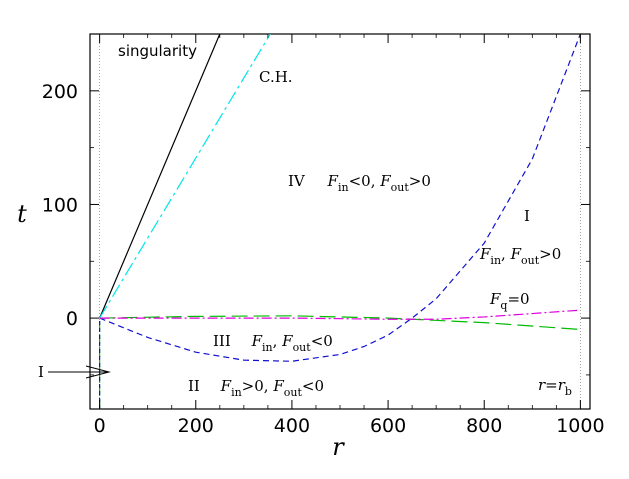  What do you see at coordinates (278, 386) in the screenshot?
I see `region-ii-f2: F` at bounding box center [278, 386].